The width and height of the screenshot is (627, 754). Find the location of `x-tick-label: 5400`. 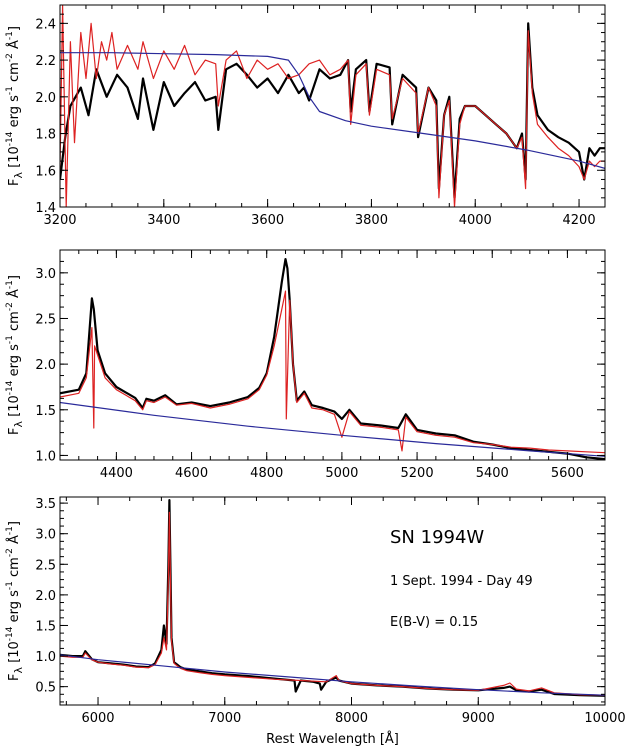

x-tick-label: 5400 is located at coordinates (492, 473).